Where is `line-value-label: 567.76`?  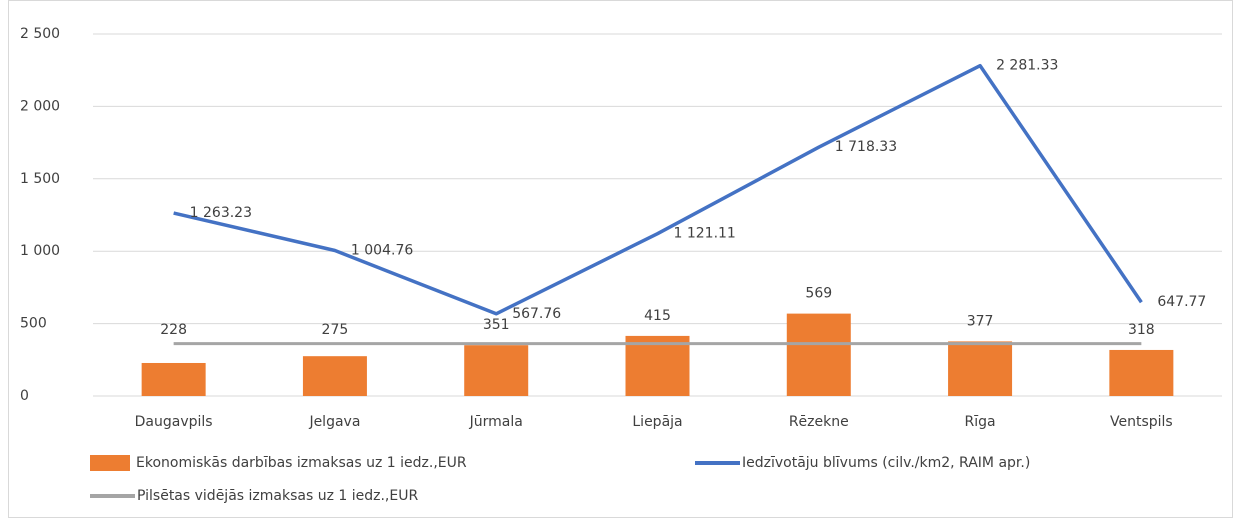
line-value-label: 567.76 is located at coordinates (536, 314).